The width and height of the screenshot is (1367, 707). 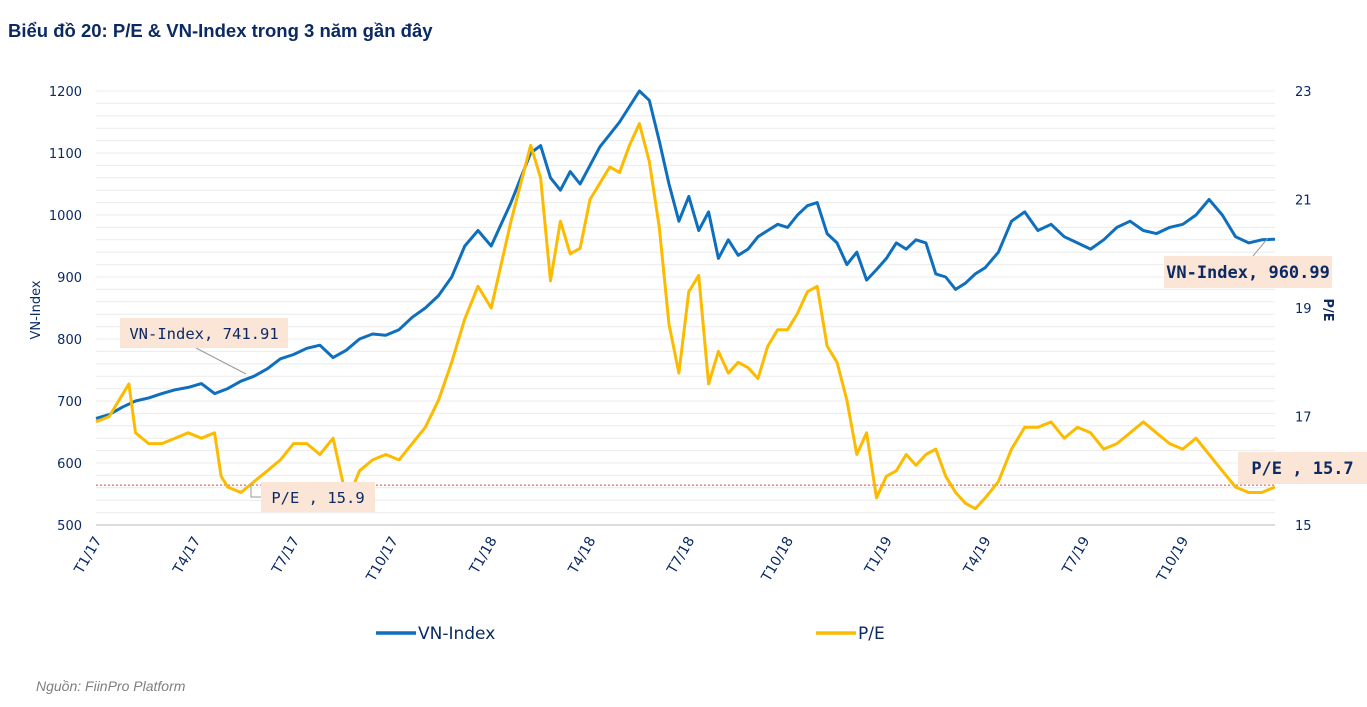 What do you see at coordinates (69, 402) in the screenshot?
I see `y-tick-label: 700` at bounding box center [69, 402].